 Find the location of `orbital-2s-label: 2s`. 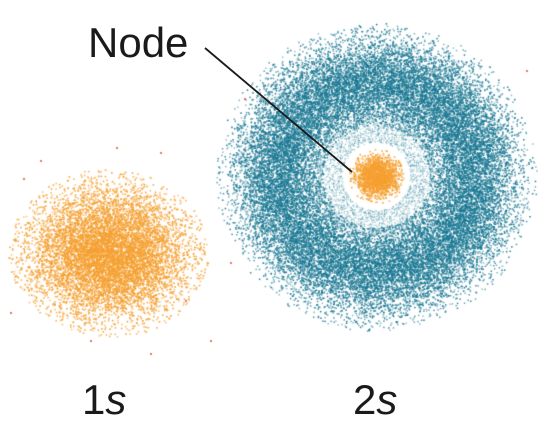

orbital-2s-label: 2s is located at coordinates (375, 400).